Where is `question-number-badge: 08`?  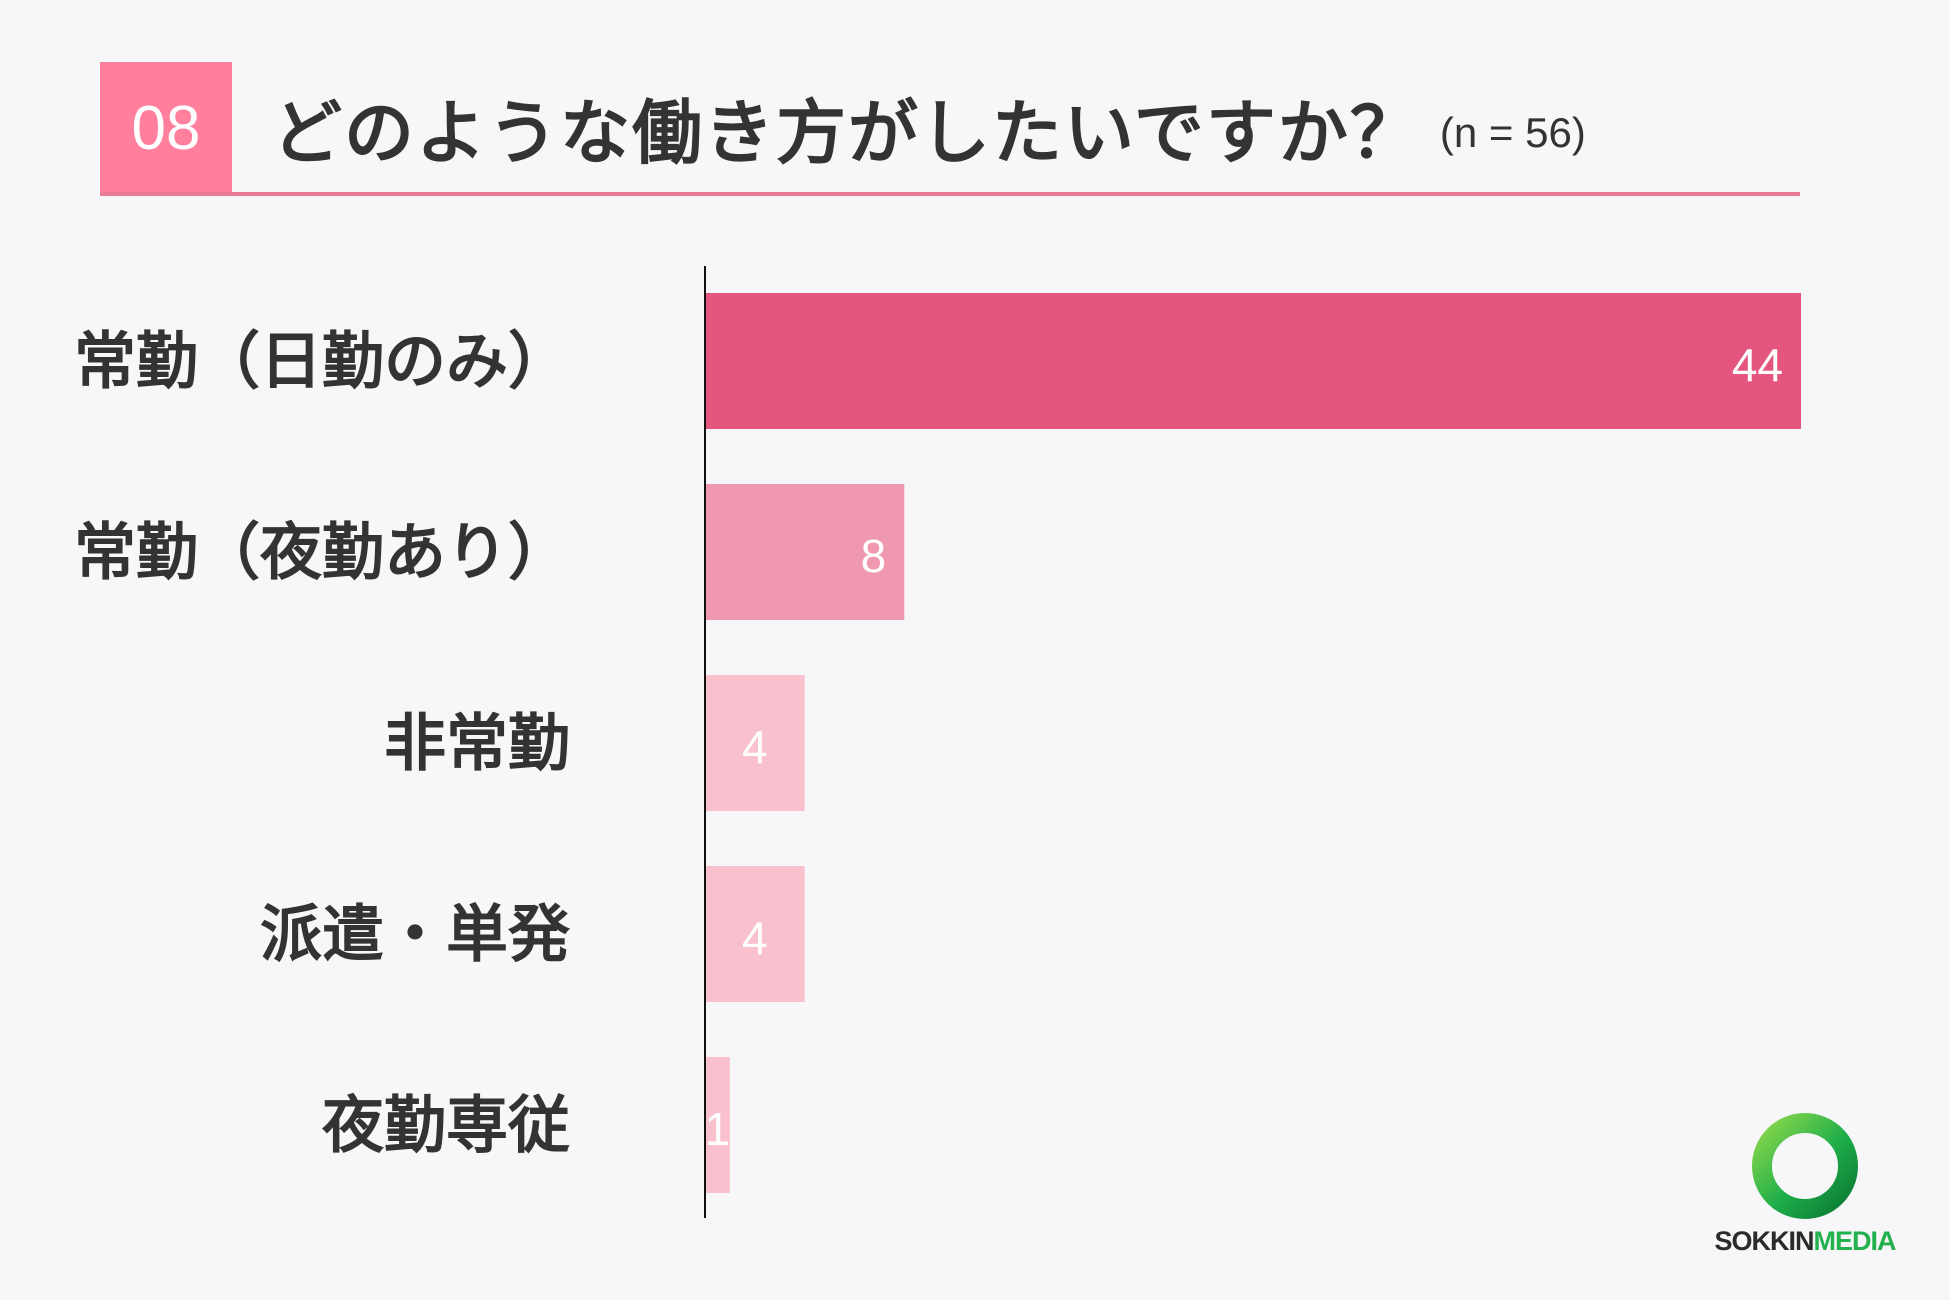
question-number-badge: 08 is located at coordinates (166, 128).